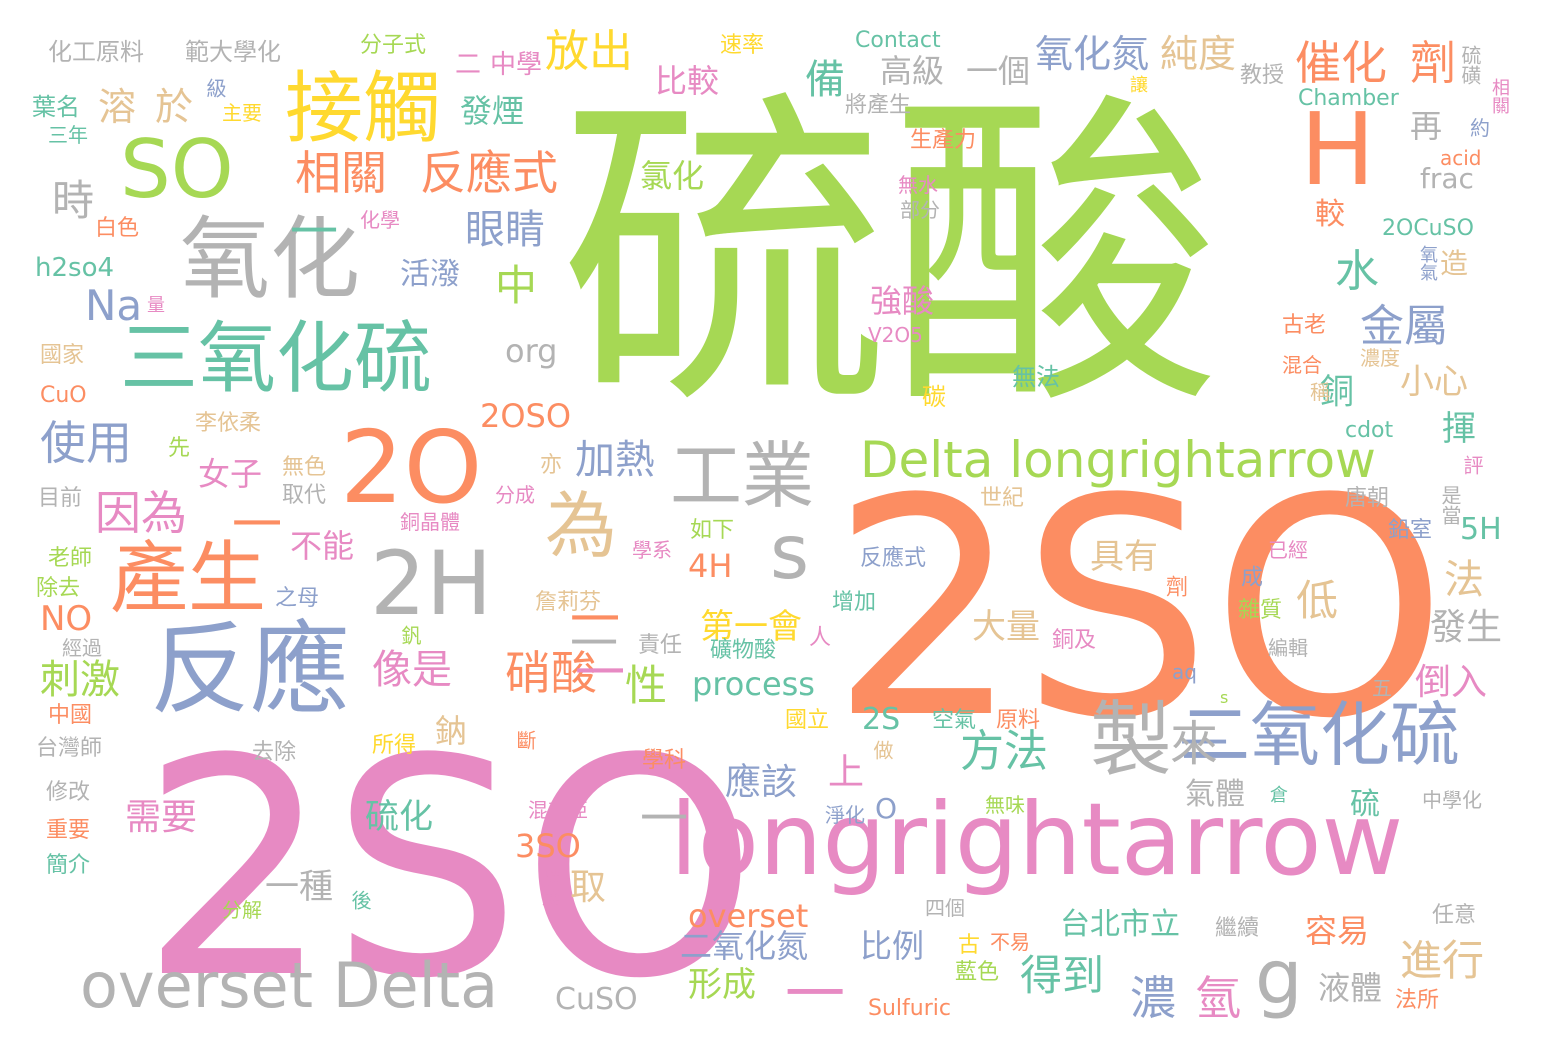 This screenshot has width=1548, height=1052. I want to click on cloud-word: CuSO, so click(596, 999).